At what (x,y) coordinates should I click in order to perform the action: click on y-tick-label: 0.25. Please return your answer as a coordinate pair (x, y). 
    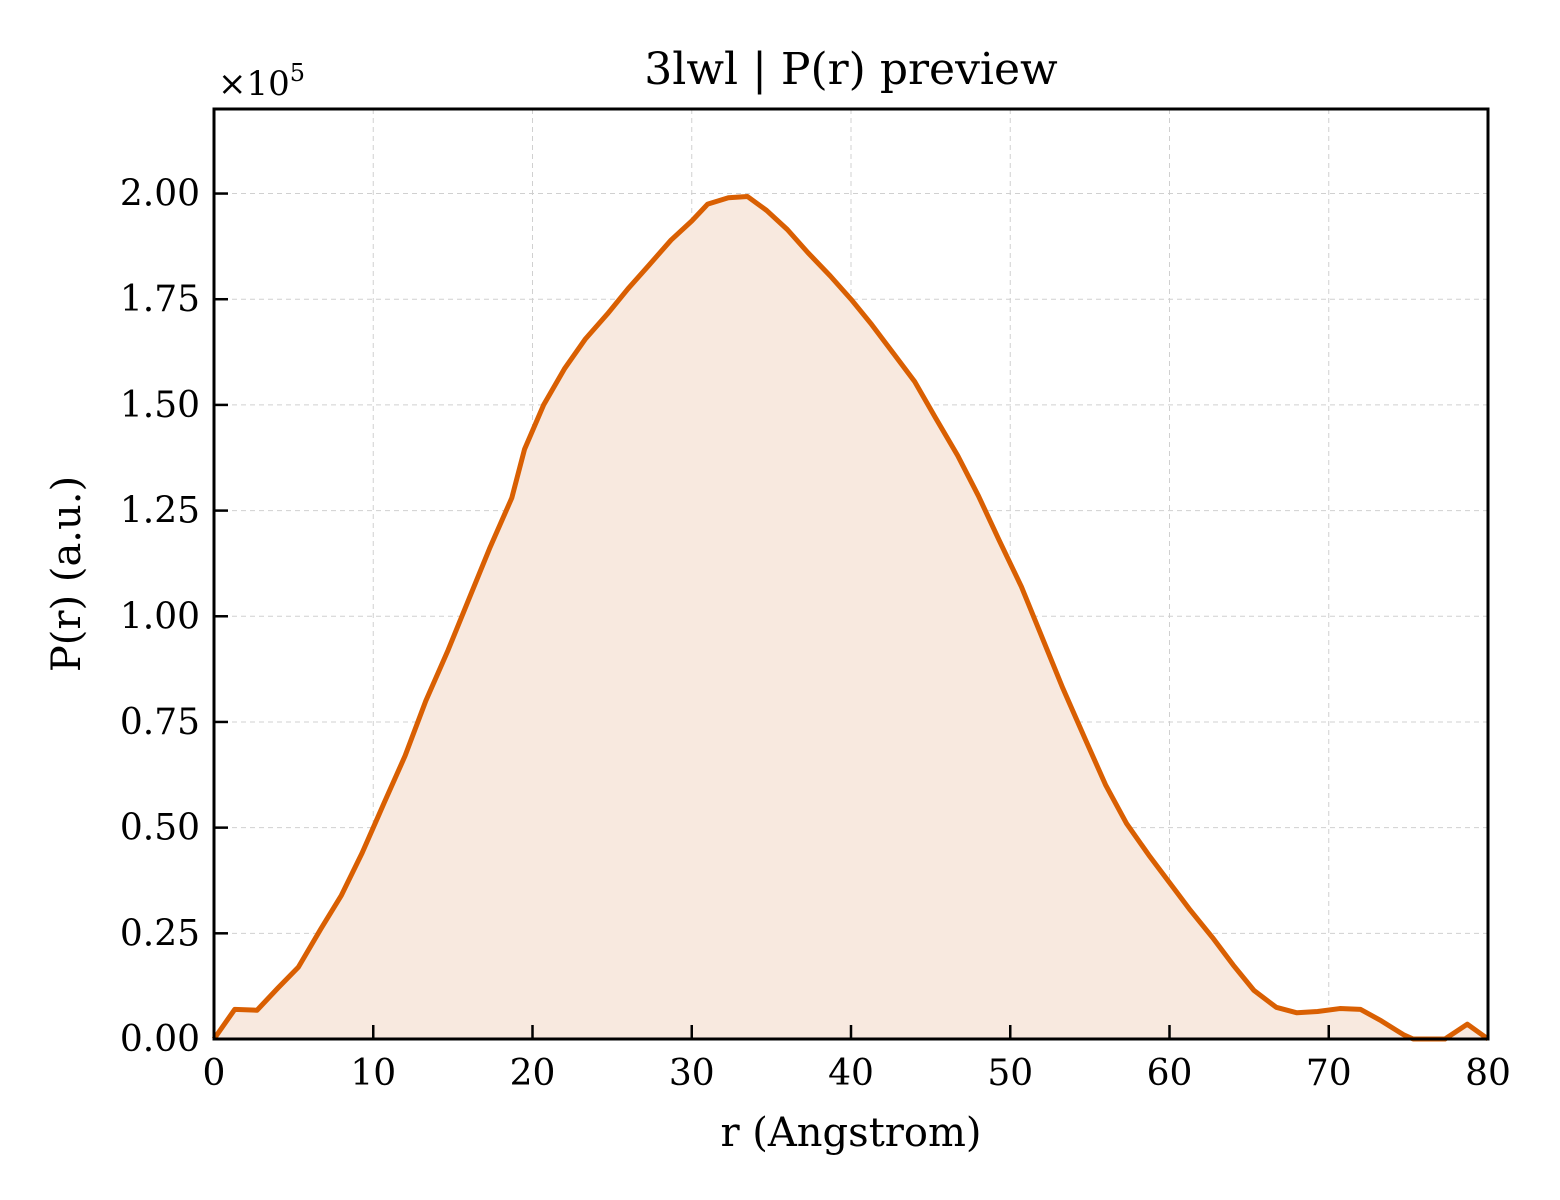
    Looking at the image, I should click on (160, 933).